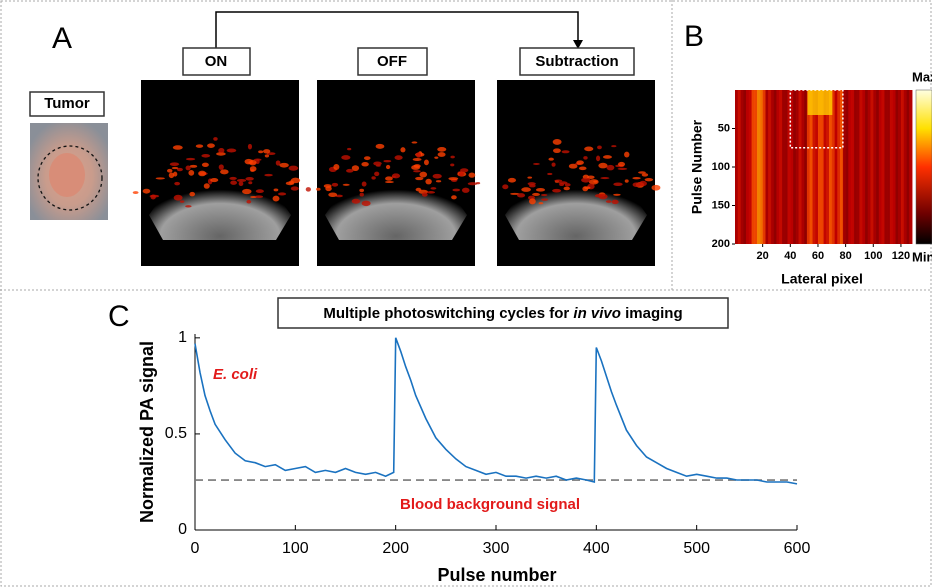 This screenshot has height=587, width=932. What do you see at coordinates (397, 29) in the screenshot?
I see `connector` at bounding box center [397, 29].